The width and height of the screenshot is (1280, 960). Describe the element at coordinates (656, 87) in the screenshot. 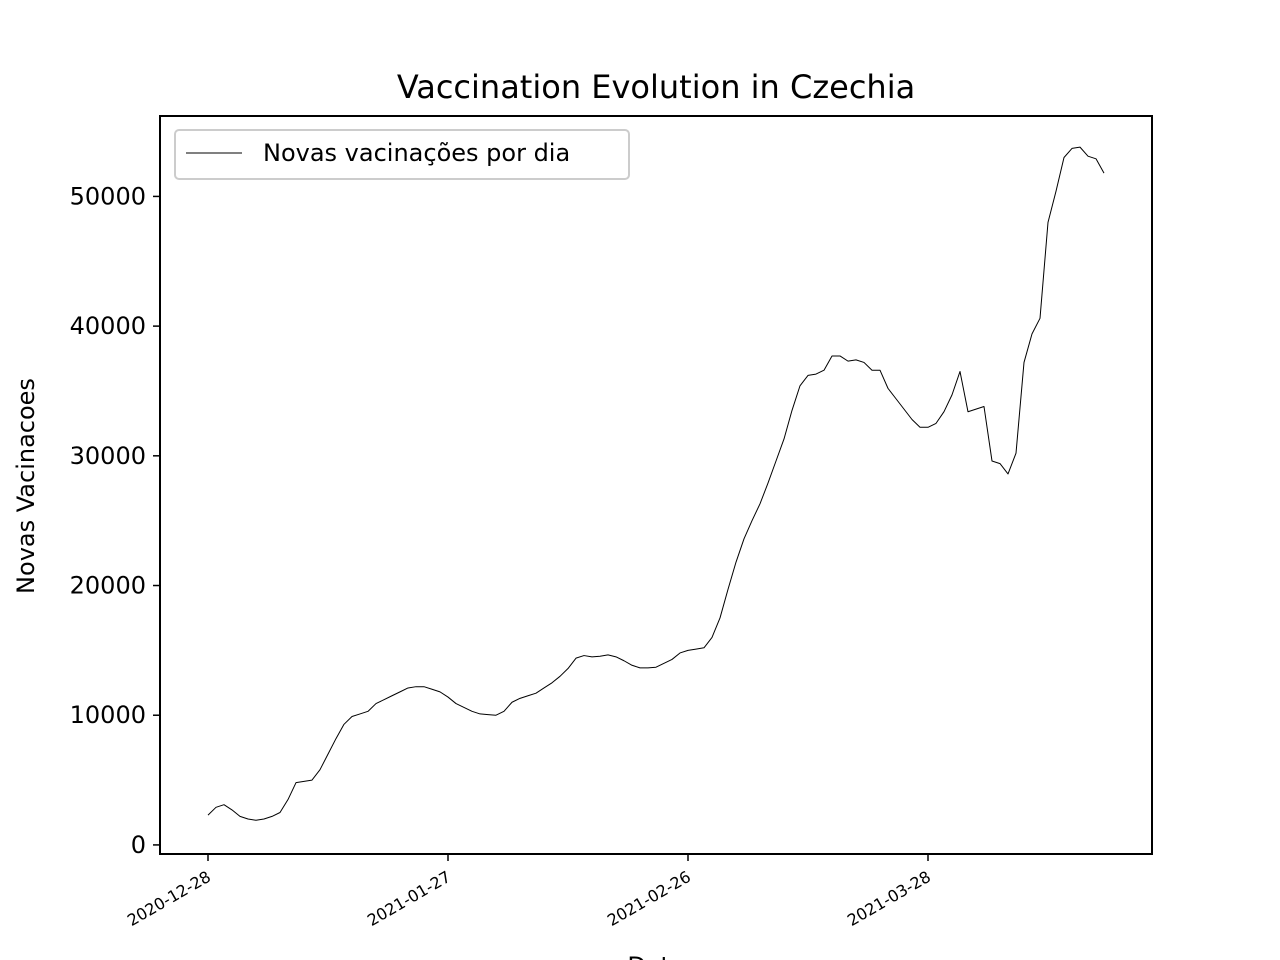

I see `chart-title: Vaccination Evolution in Czechia` at that location.